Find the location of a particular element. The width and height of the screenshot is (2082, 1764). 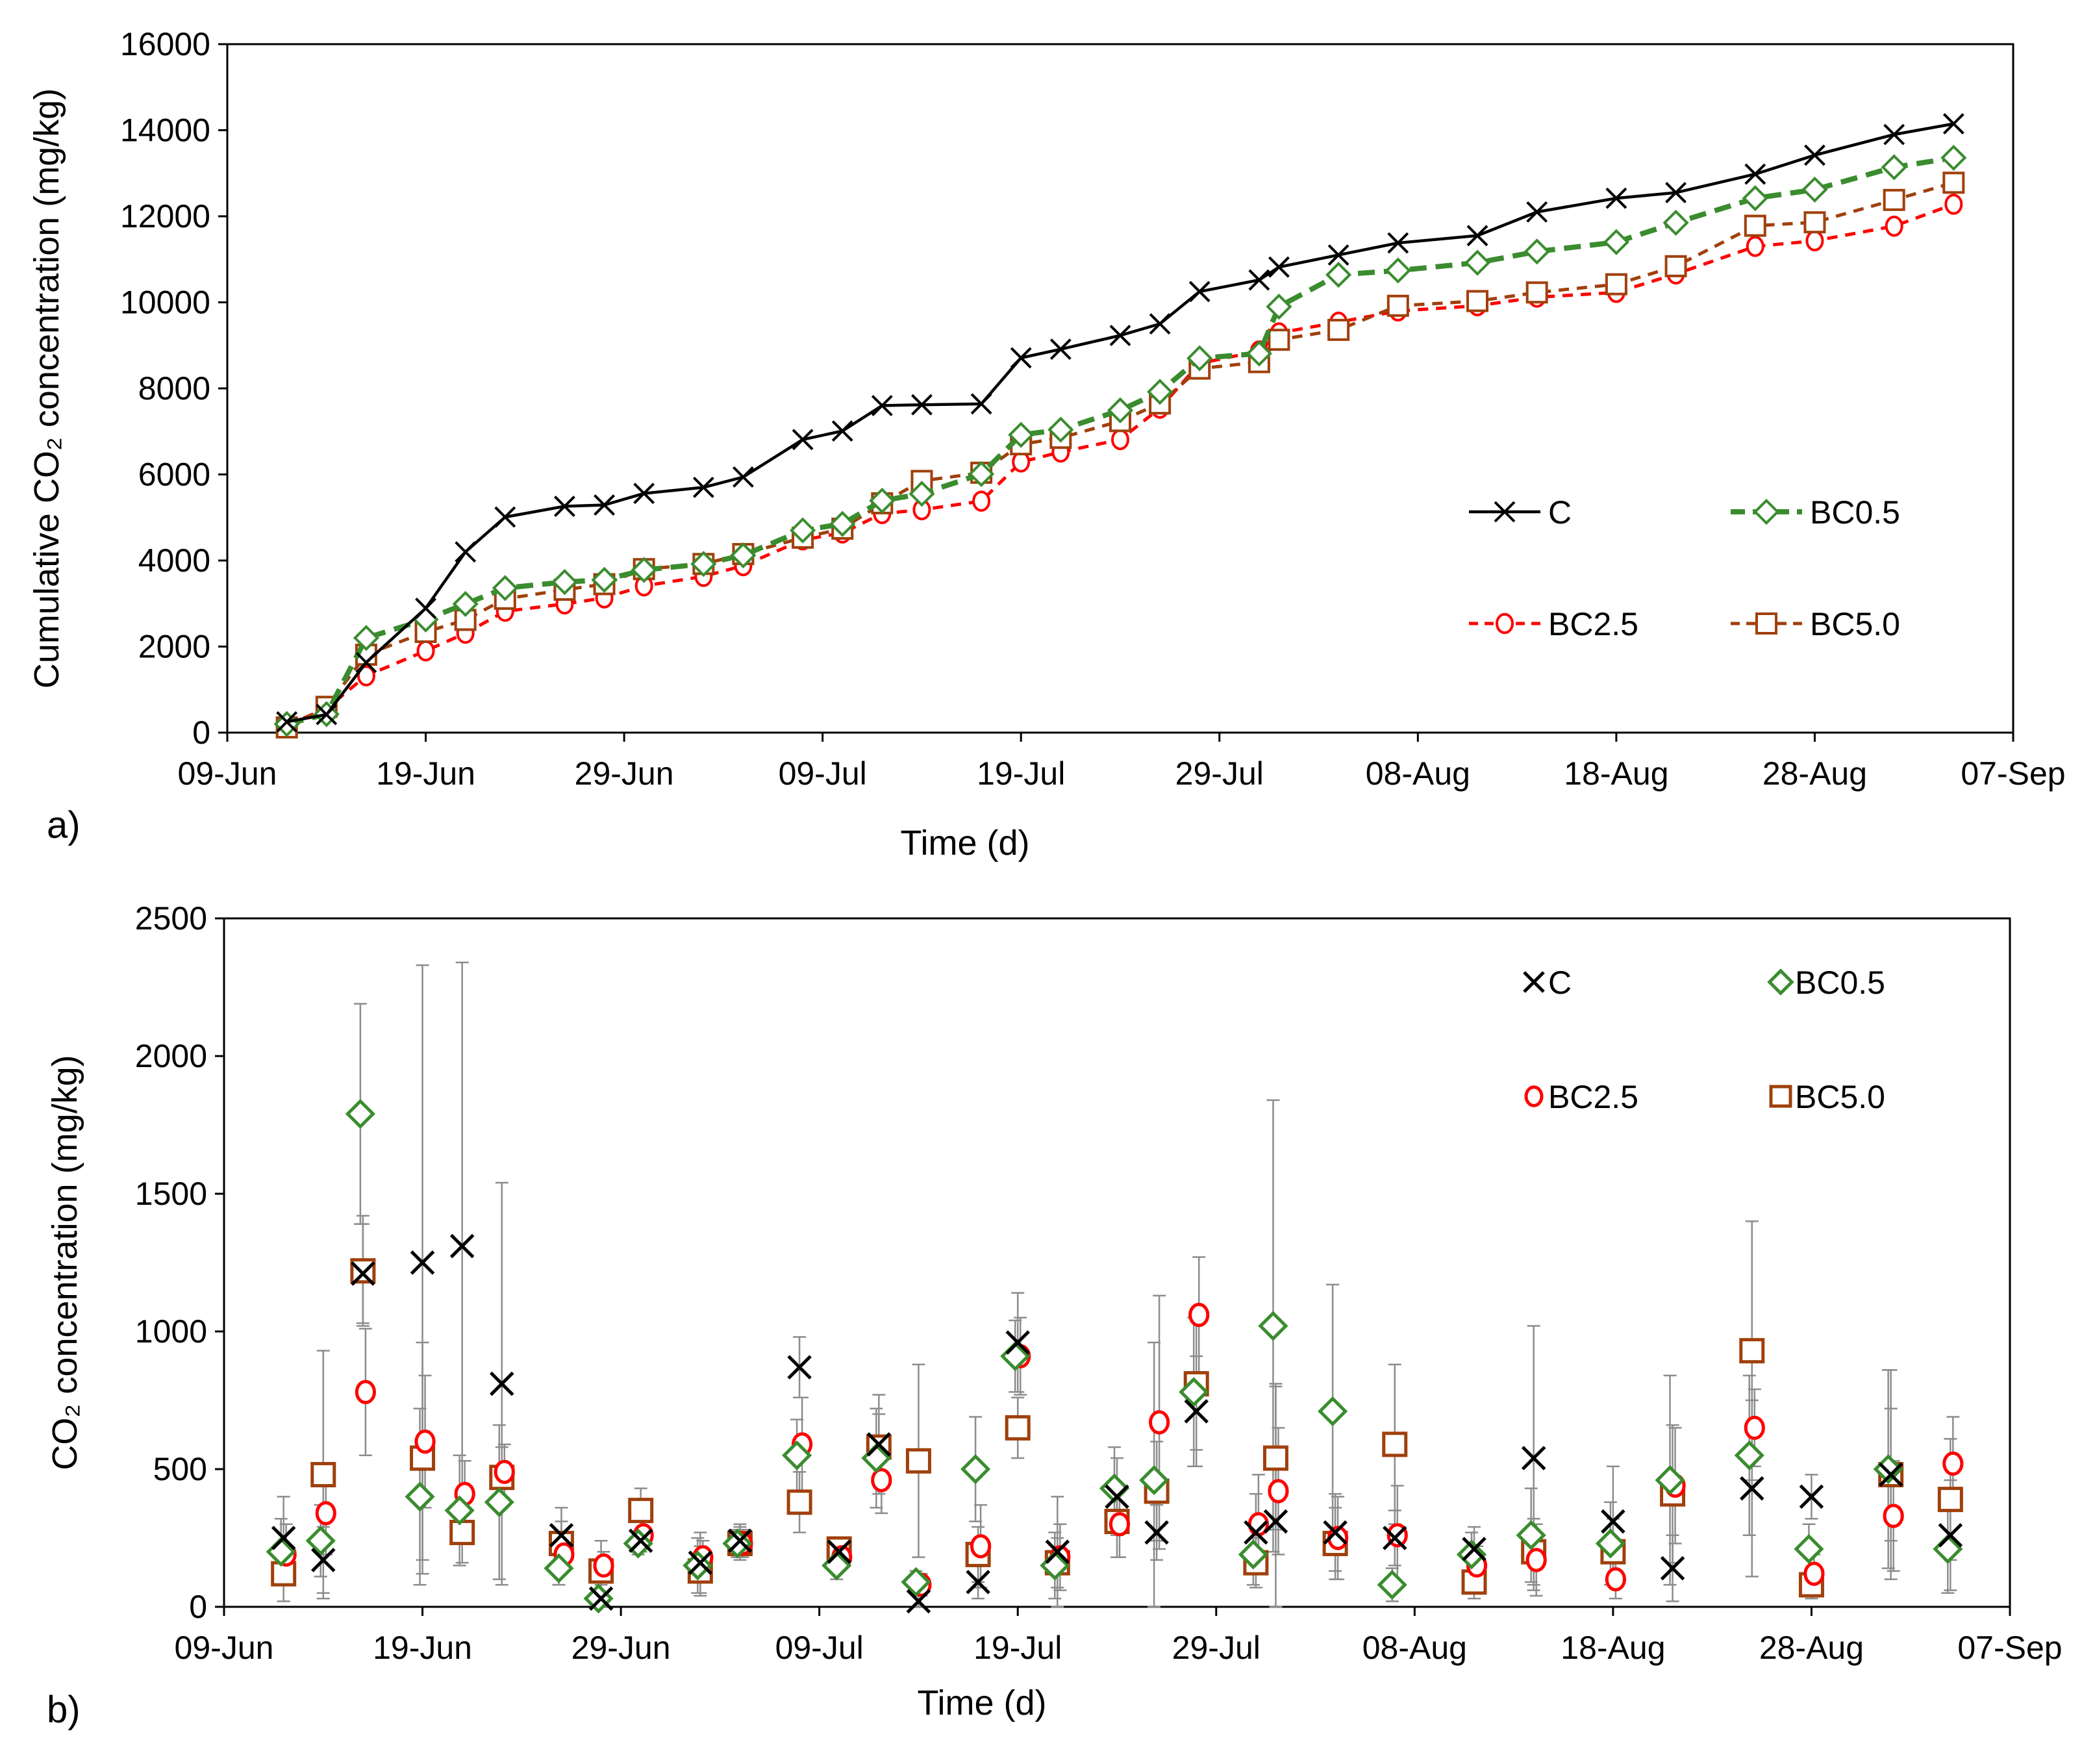

y-tick-label: 1500 is located at coordinates (171, 1194).